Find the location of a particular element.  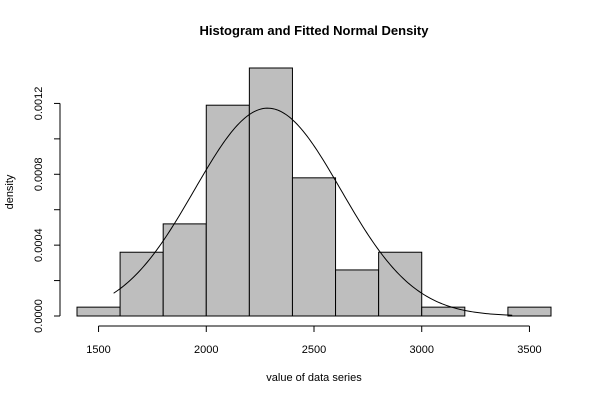

x-tick-label-1500: 1500 is located at coordinates (98, 350).